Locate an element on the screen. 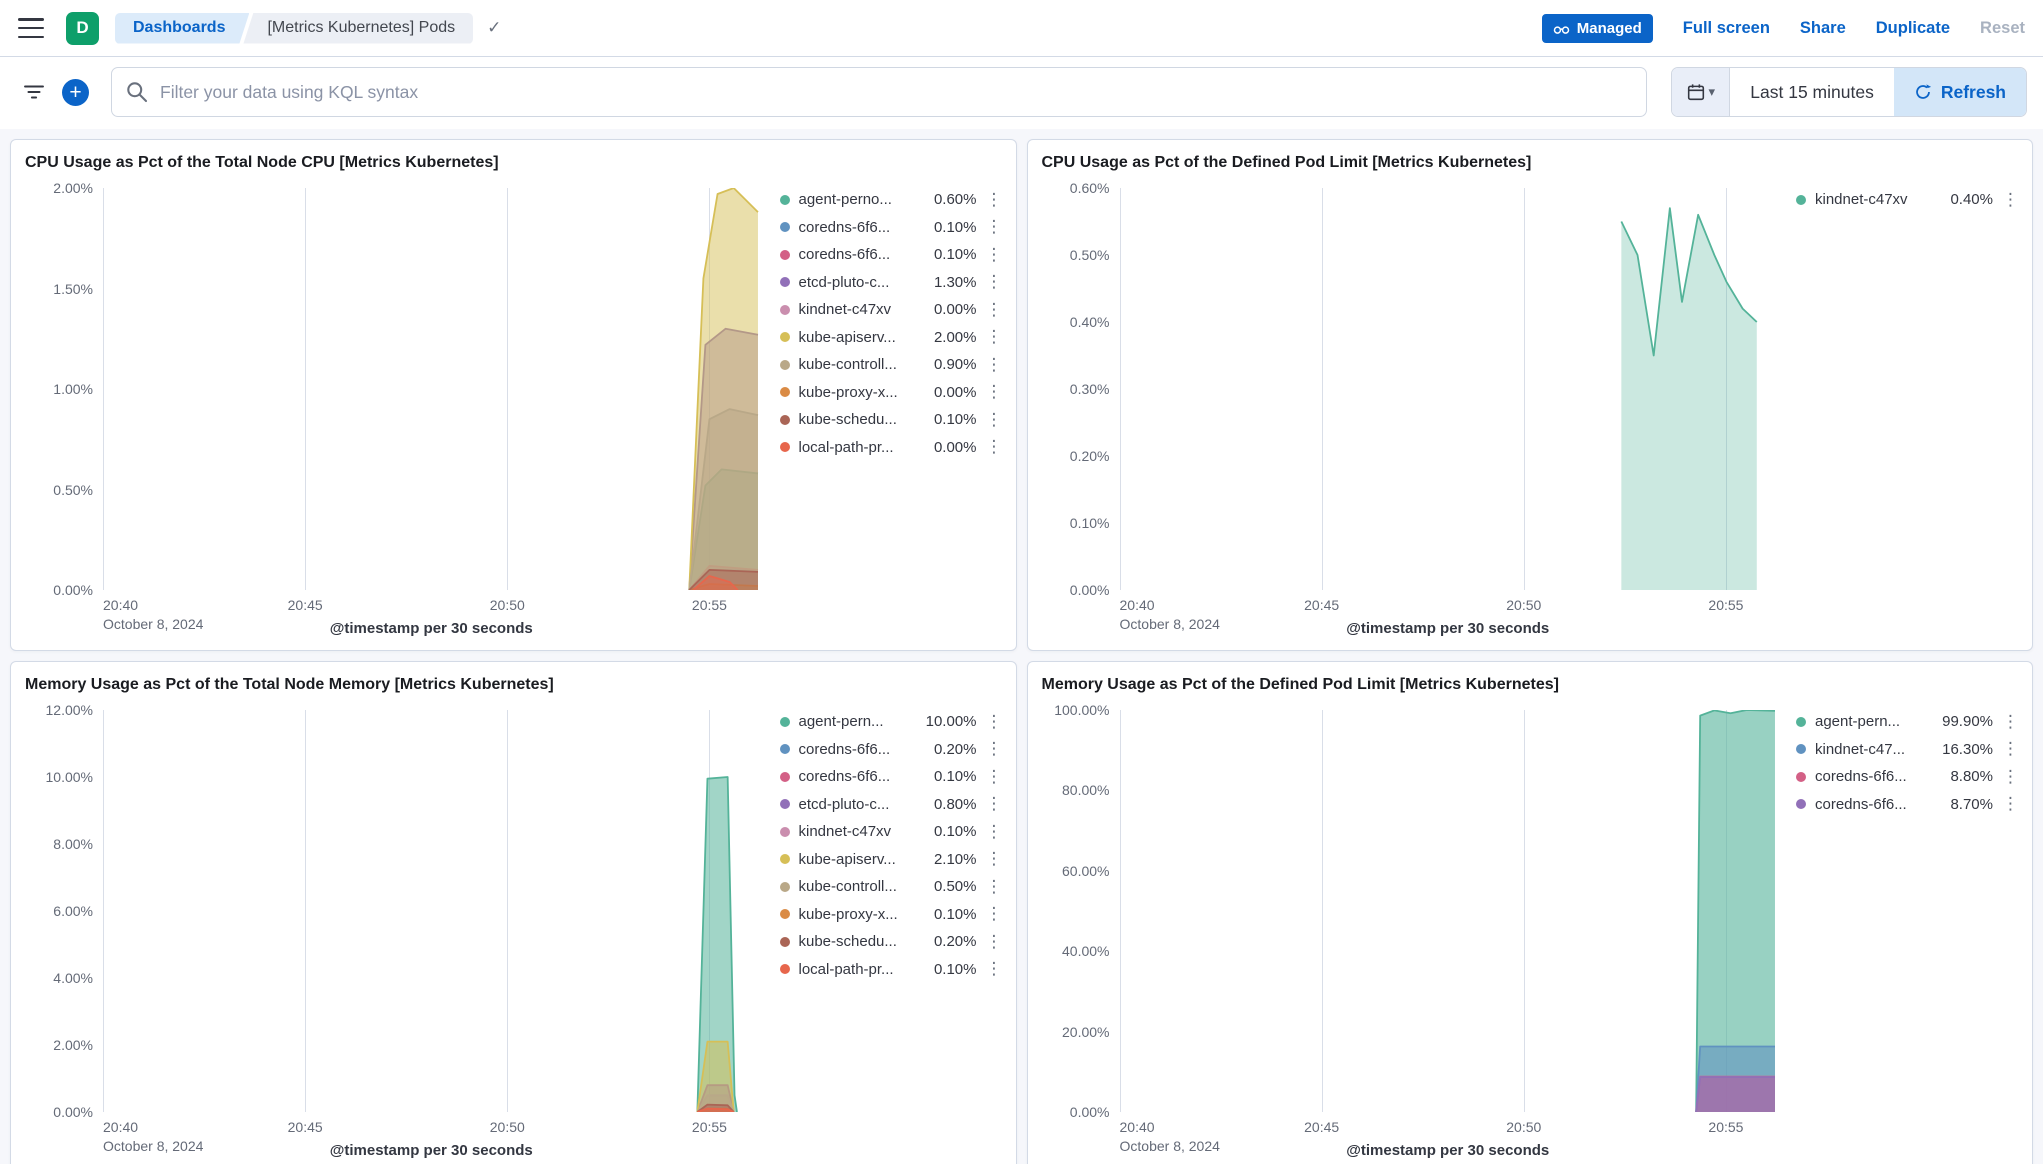 The width and height of the screenshot is (2043, 1164). legend-item: kube-controll... 0.50% ⋮ is located at coordinates (890, 887).